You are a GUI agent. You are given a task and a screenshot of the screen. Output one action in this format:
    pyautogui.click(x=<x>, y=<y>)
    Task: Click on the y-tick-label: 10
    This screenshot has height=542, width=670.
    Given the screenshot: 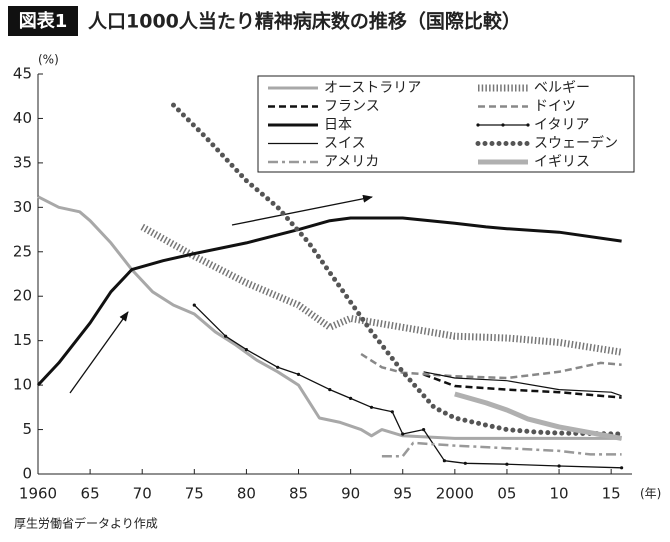 What is the action you would take?
    pyautogui.click(x=22, y=385)
    